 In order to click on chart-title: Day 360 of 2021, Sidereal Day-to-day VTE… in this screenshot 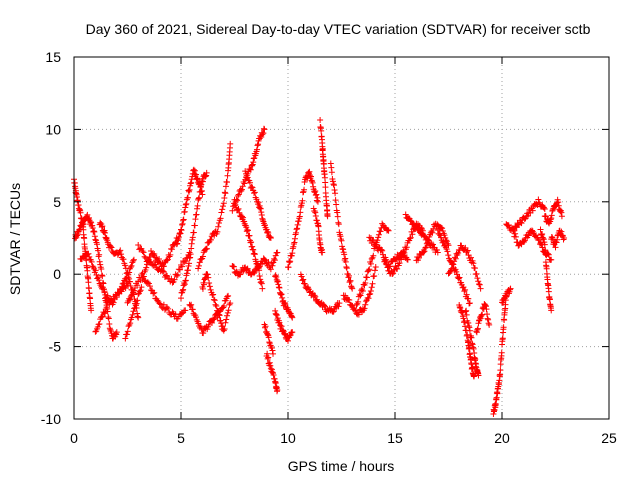, I will do `click(338, 29)`.